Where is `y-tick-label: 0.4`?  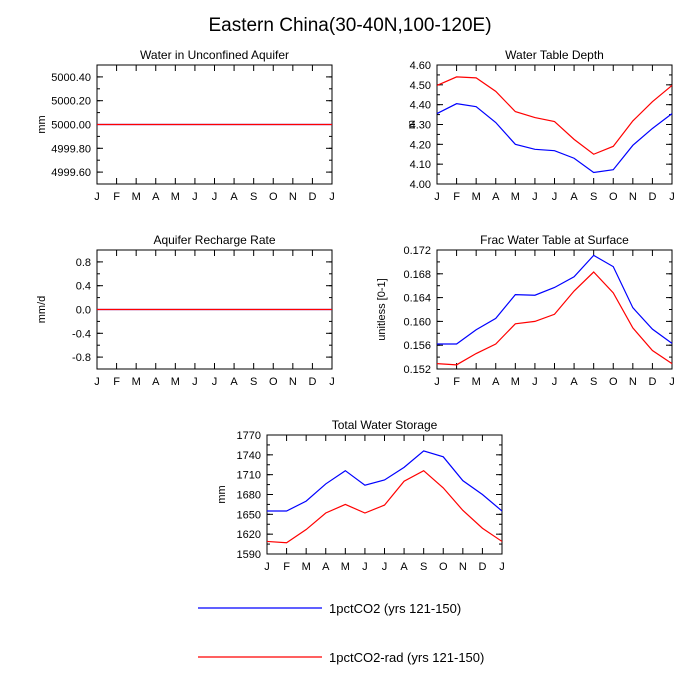
y-tick-label: 0.4 is located at coordinates (83, 287).